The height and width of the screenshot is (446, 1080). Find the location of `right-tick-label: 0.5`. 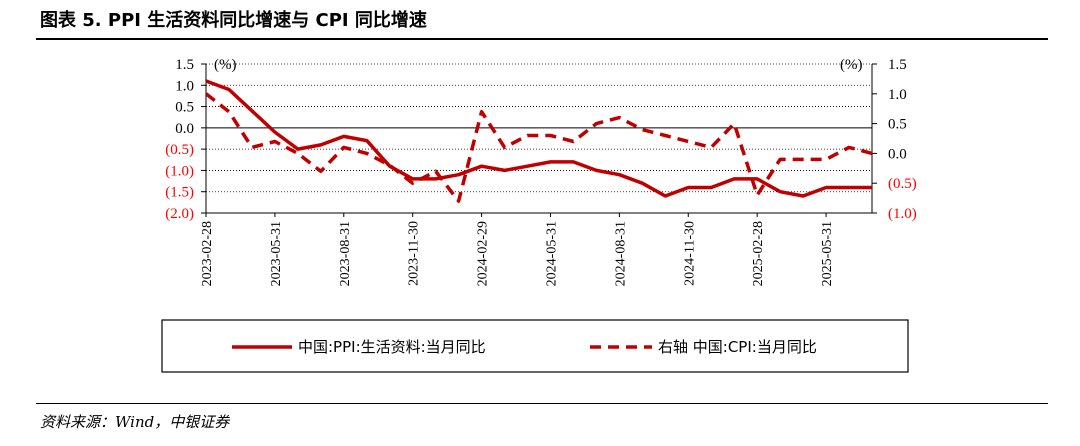

right-tick-label: 0.5 is located at coordinates (897, 125).